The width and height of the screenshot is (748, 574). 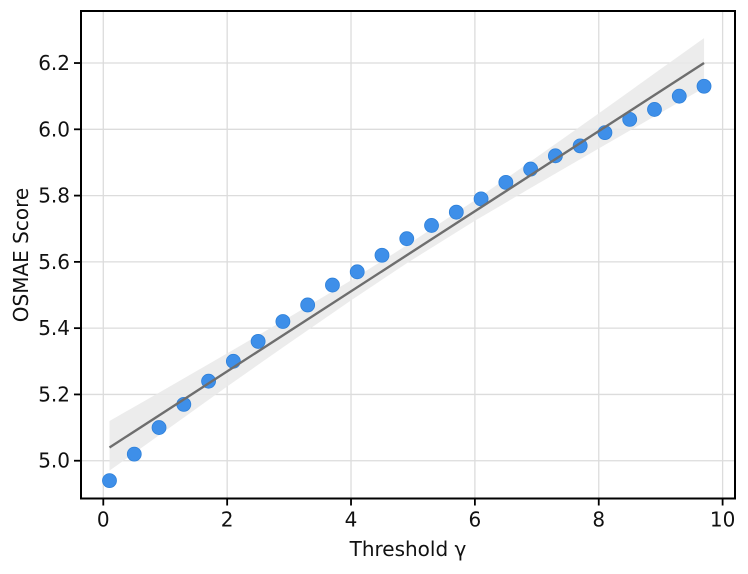 I want to click on x-tick-label: 6, so click(x=475, y=520).